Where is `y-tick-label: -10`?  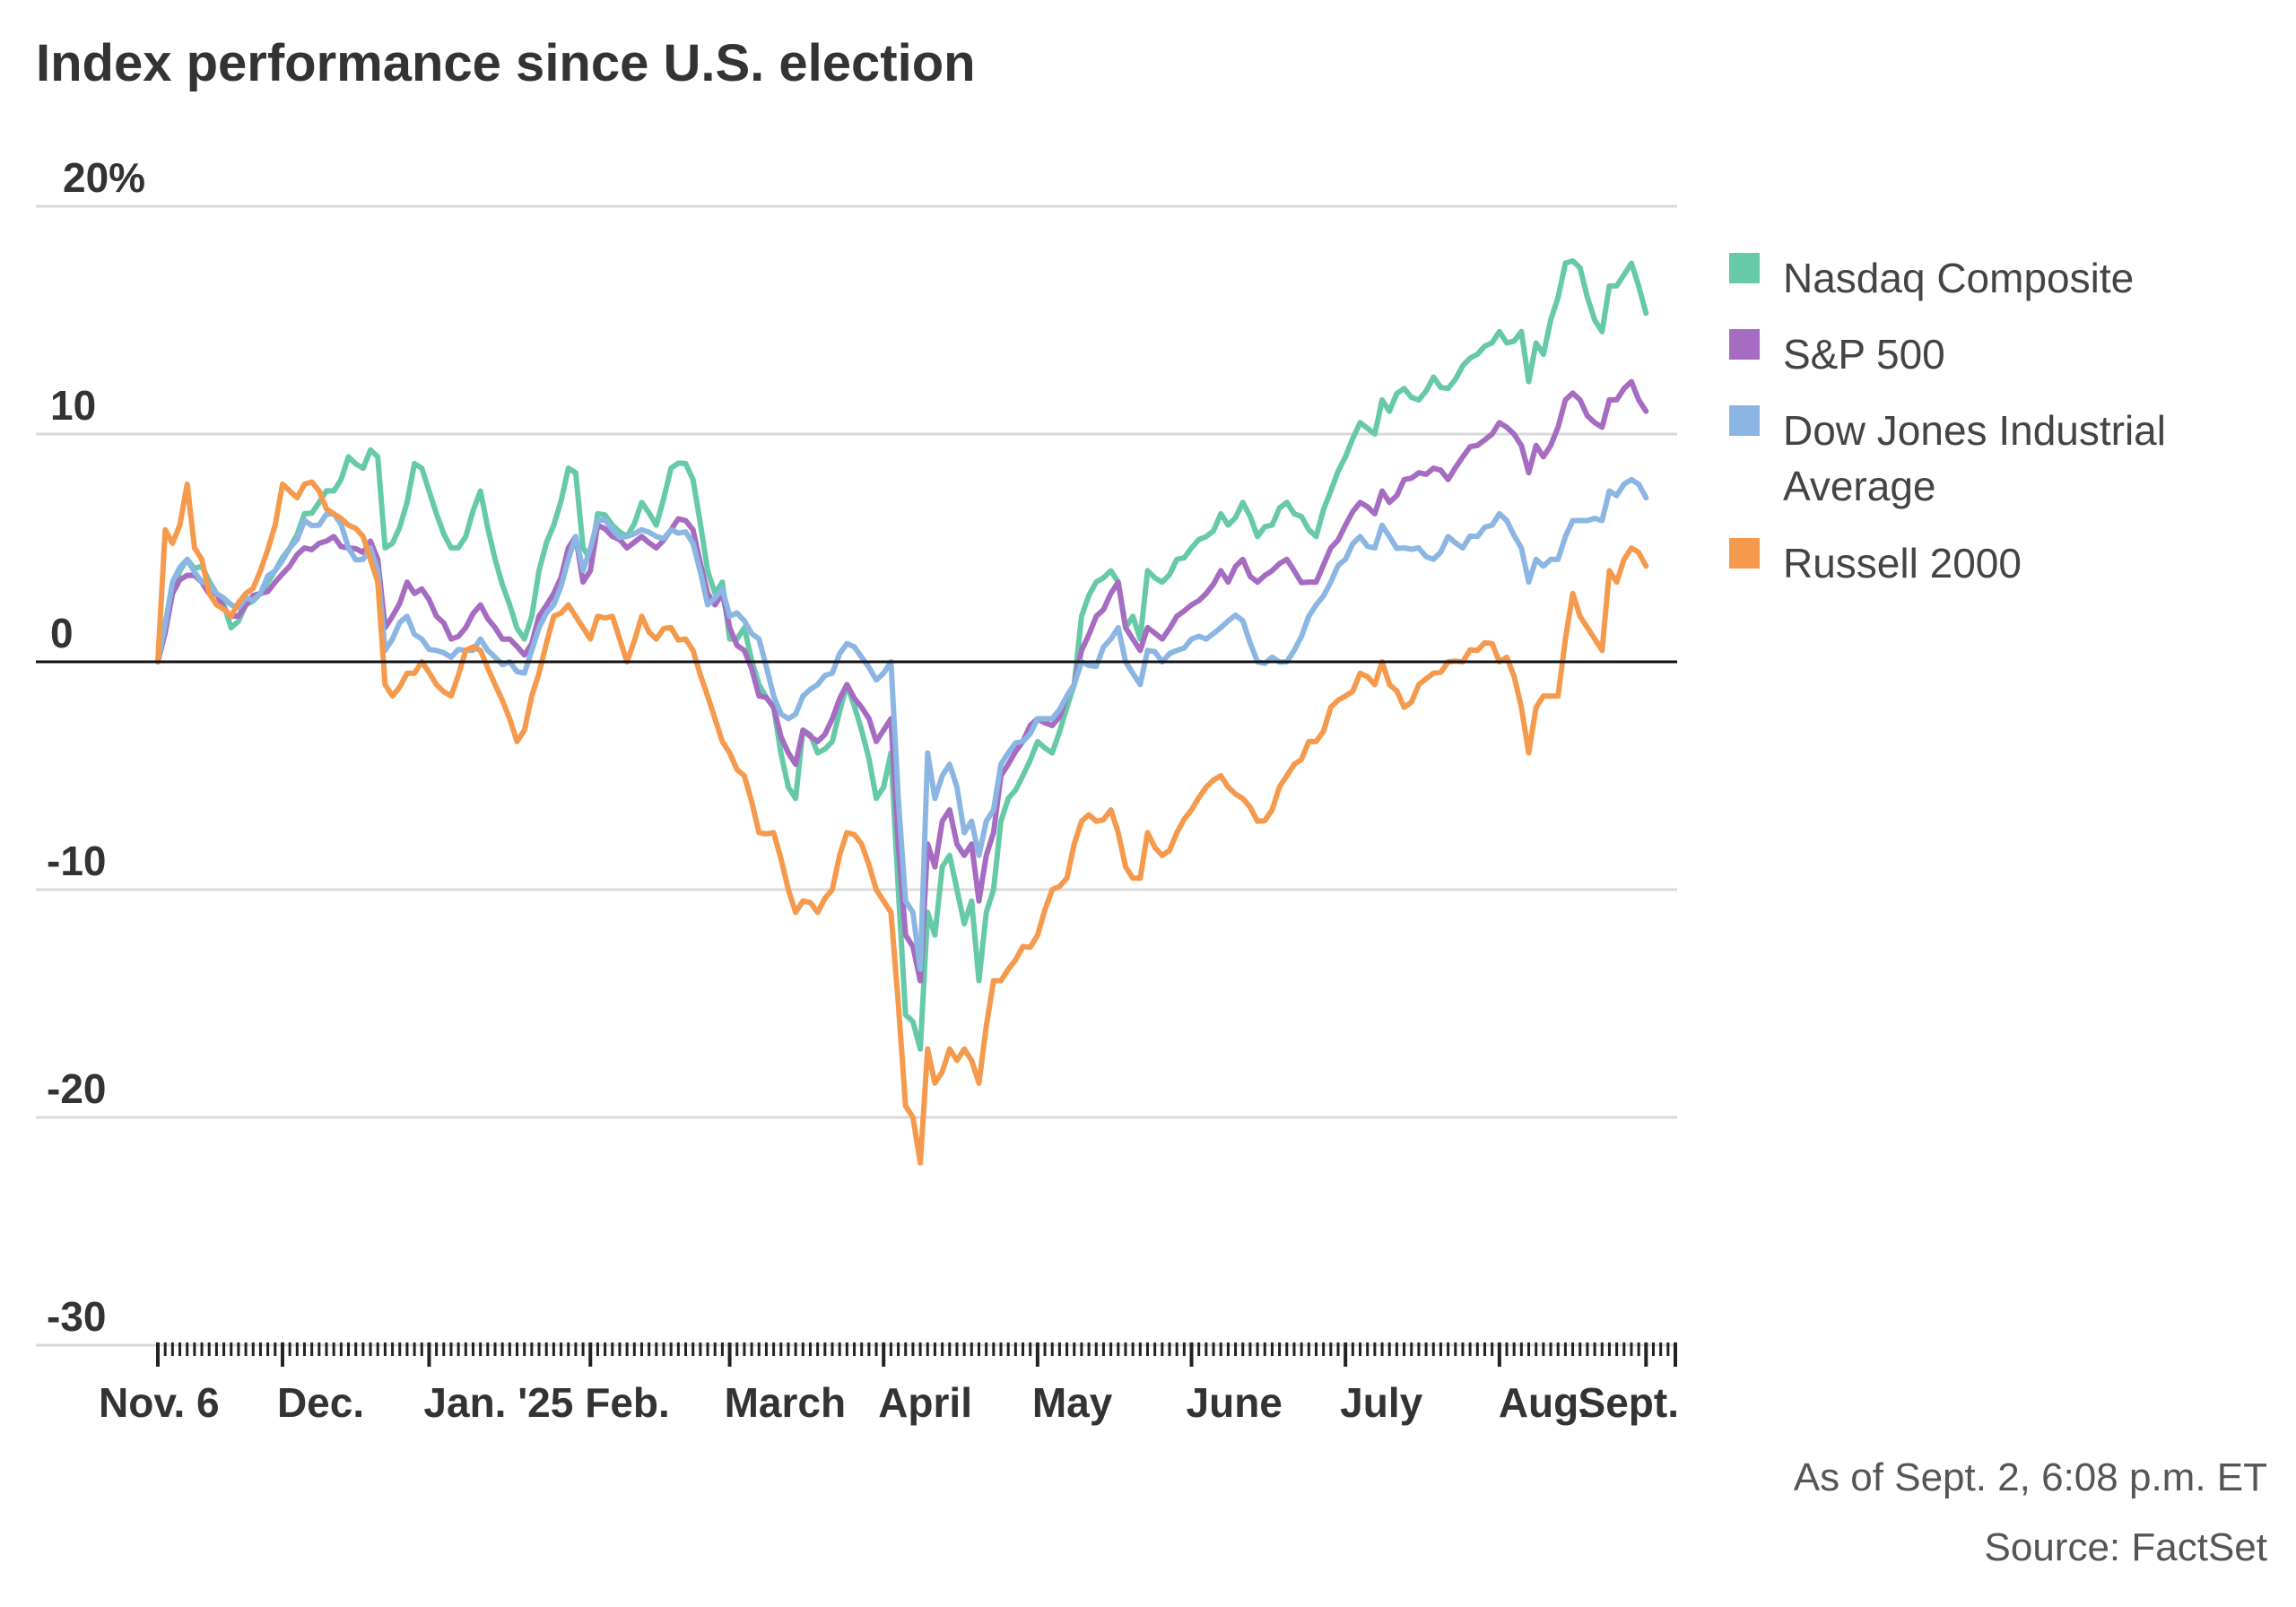 y-tick-label: -10 is located at coordinates (76, 861).